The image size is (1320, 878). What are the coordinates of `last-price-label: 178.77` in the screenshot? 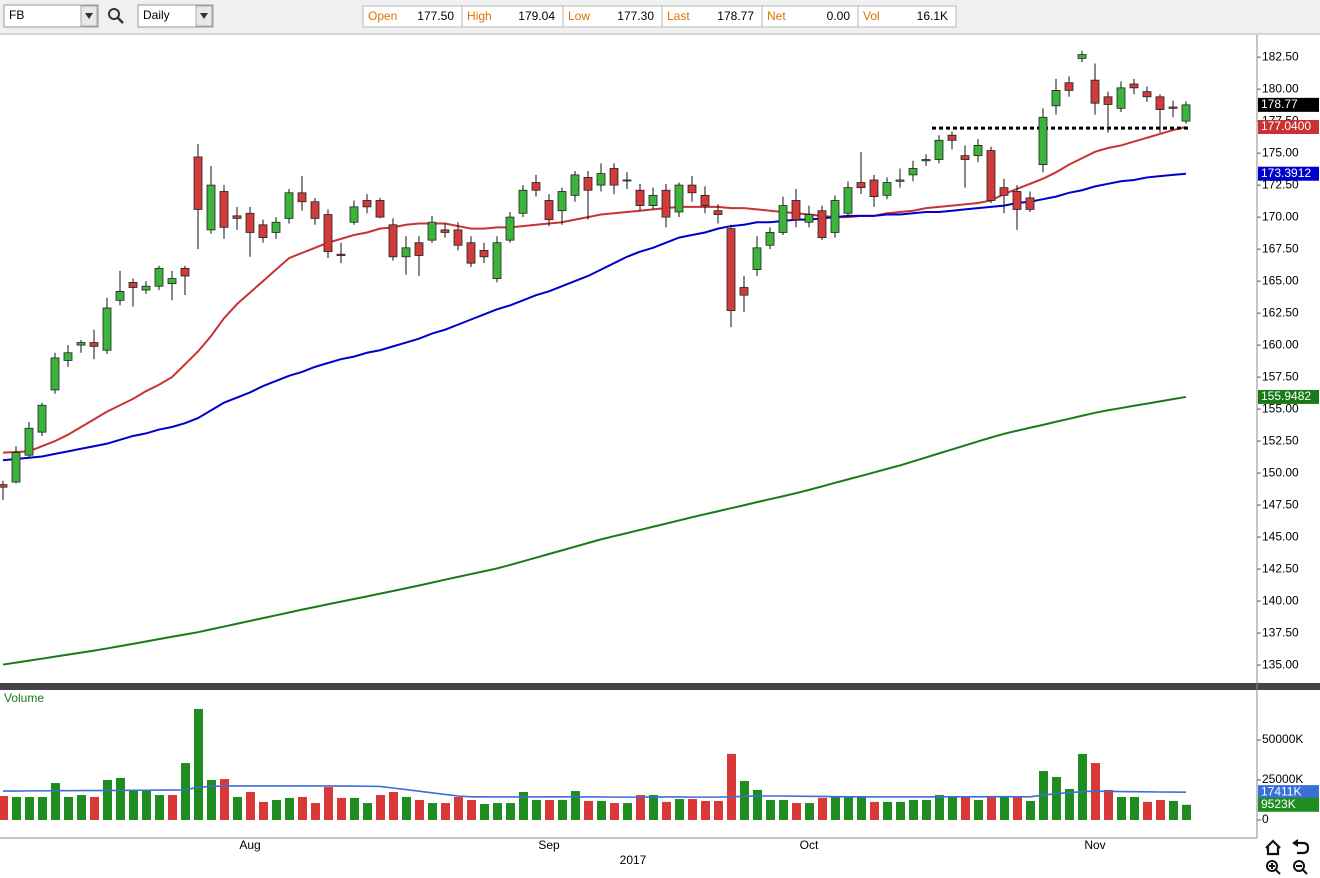 It's located at (1279, 104).